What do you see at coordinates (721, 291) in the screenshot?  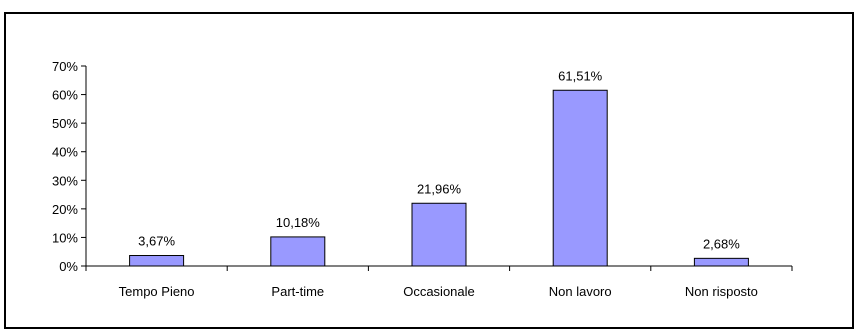 I see `category-label: Non risposto` at bounding box center [721, 291].